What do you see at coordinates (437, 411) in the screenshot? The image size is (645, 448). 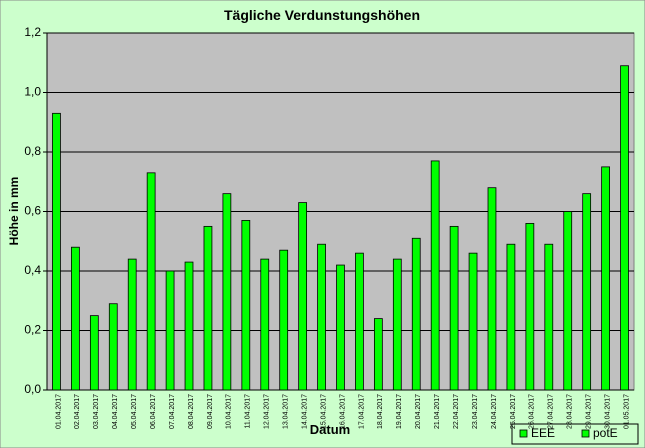 I see `x-tick-label: 21.04.2017` at bounding box center [437, 411].